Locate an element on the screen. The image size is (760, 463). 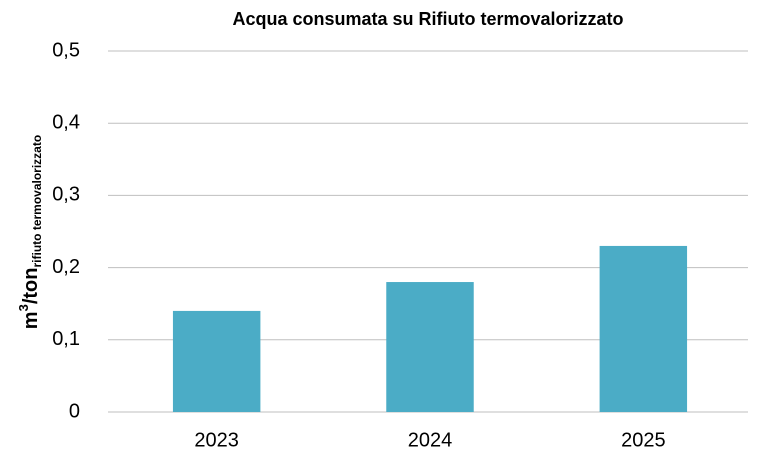
y-axis-label: m3/tonrifiuto termovalorizzato is located at coordinates (30, 232).